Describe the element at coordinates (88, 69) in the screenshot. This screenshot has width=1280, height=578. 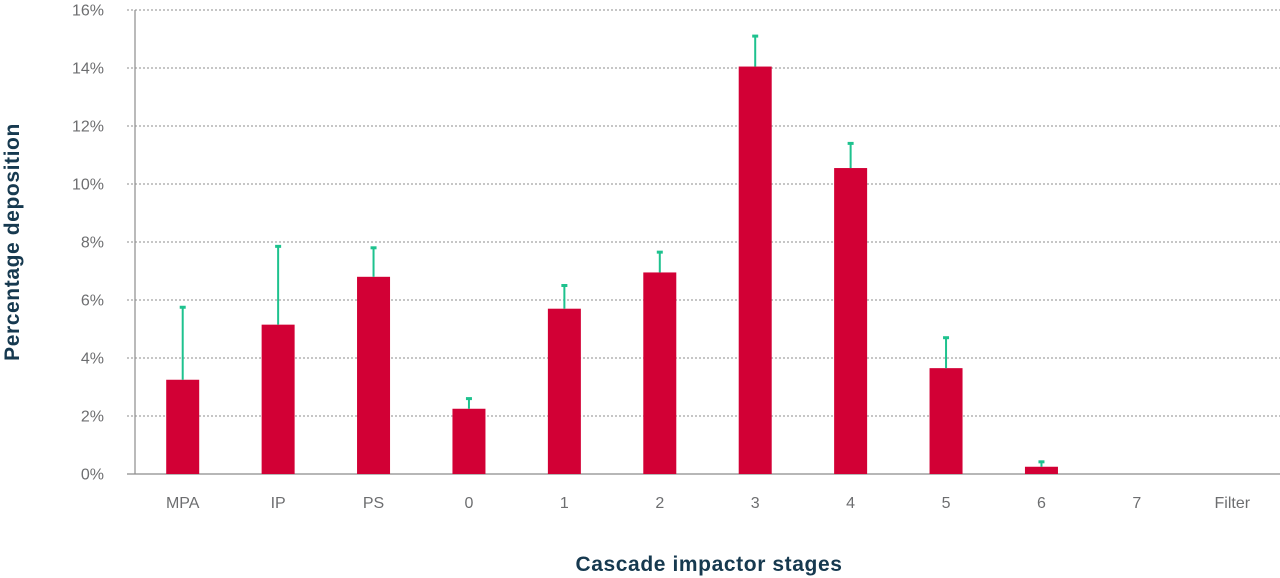
I see `y-tick-label: 14%` at that location.